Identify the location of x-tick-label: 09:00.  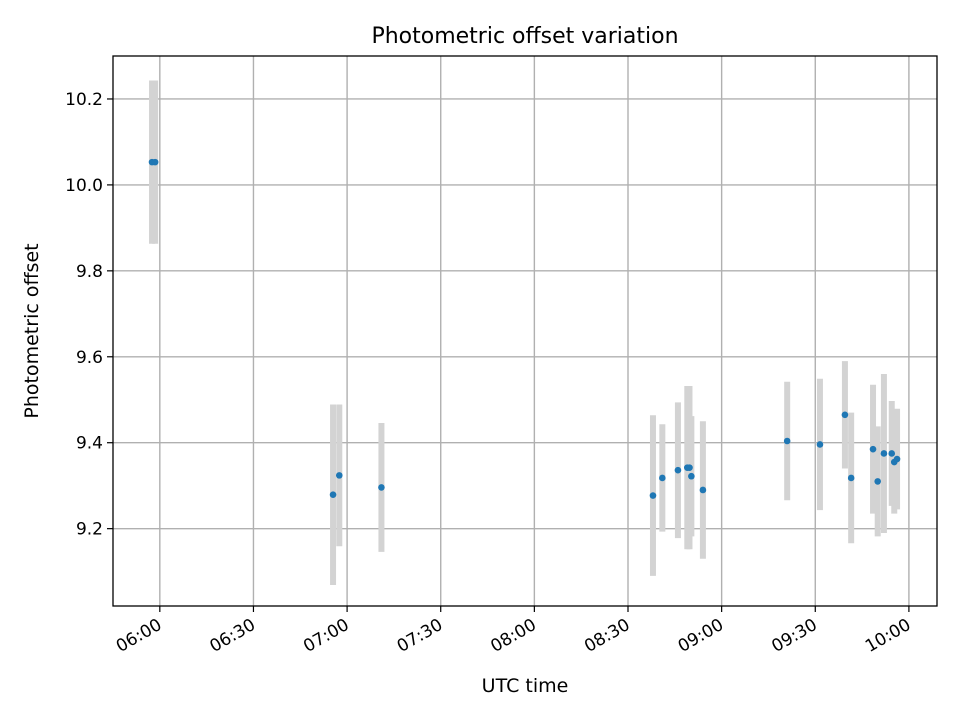
(701, 636).